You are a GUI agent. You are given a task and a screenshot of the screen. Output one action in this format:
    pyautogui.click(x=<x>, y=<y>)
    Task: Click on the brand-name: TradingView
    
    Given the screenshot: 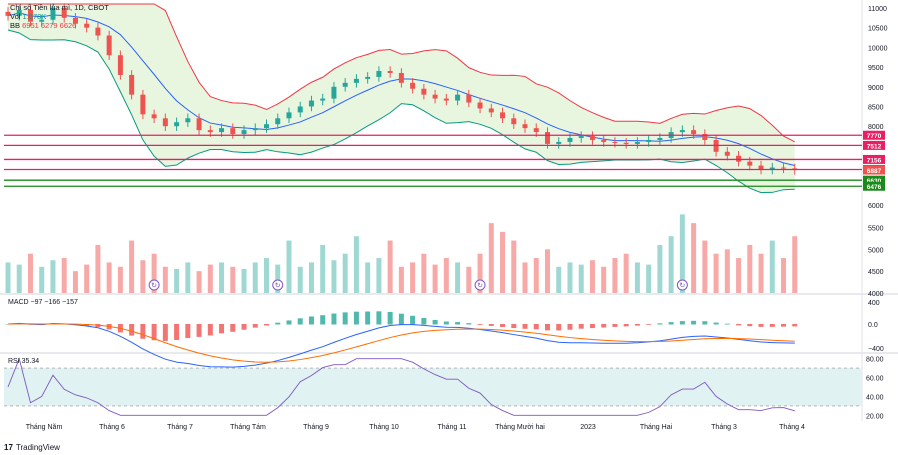 What is the action you would take?
    pyautogui.click(x=37, y=447)
    